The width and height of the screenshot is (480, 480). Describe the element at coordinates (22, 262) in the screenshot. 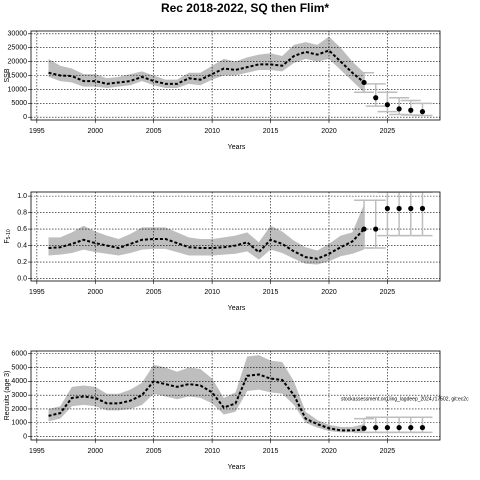

I see `y-tick-label: 0.2` at that location.